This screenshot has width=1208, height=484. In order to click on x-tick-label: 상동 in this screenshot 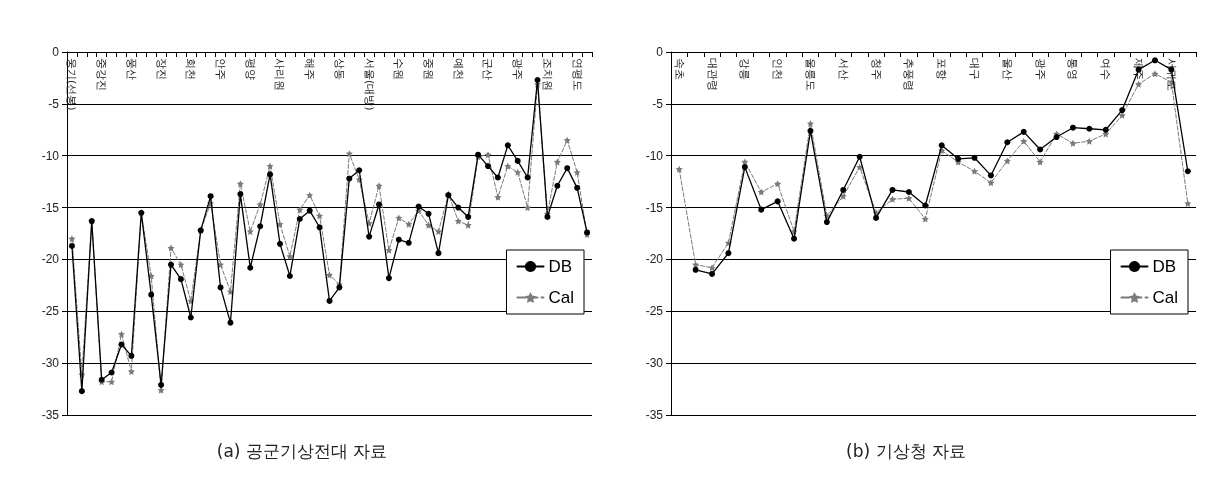, I will do `click(339, 69)`.